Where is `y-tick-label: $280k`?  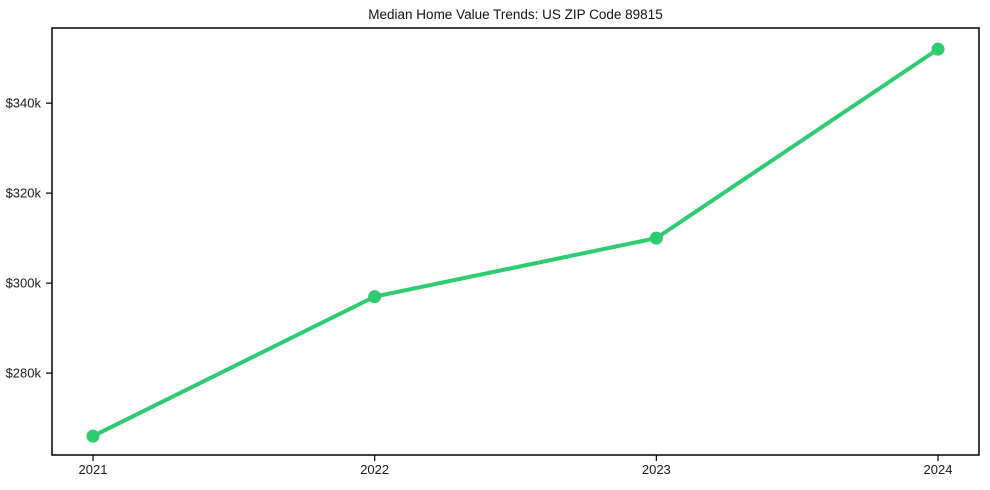 y-tick-label: $280k is located at coordinates (24, 373).